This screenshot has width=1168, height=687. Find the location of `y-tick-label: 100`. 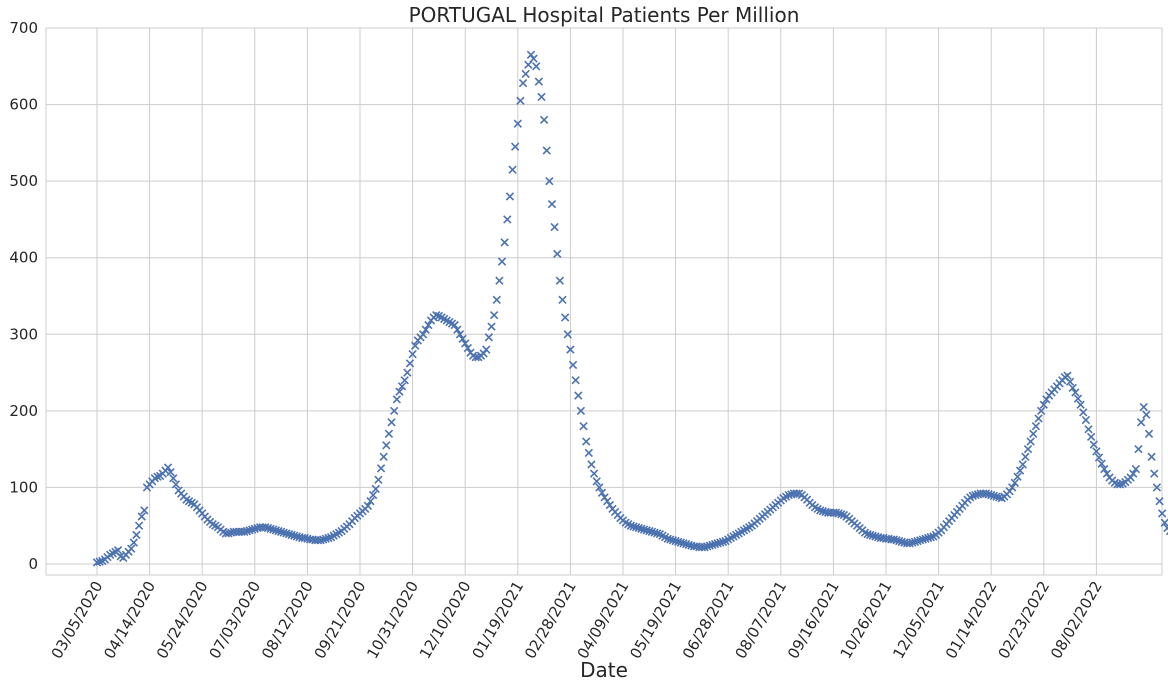

y-tick-label: 100 is located at coordinates (23, 487).